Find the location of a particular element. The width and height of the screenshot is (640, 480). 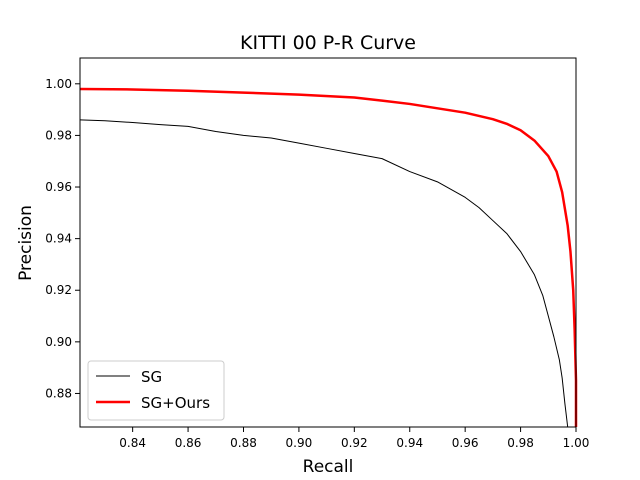

y-tick-label: 0.98 is located at coordinates (58, 135).